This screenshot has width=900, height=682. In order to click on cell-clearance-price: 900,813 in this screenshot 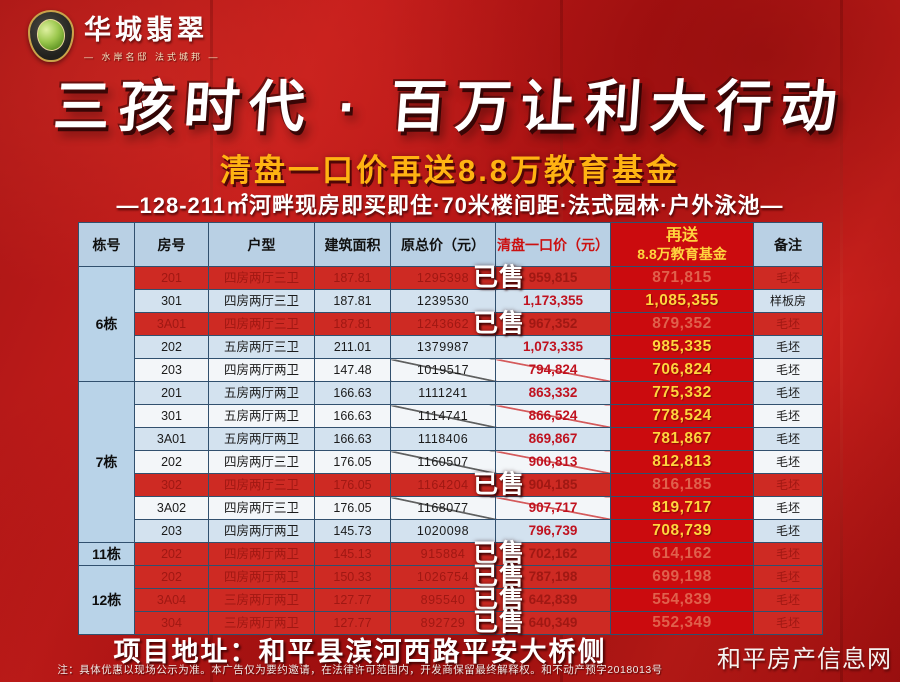, I will do `click(553, 462)`.